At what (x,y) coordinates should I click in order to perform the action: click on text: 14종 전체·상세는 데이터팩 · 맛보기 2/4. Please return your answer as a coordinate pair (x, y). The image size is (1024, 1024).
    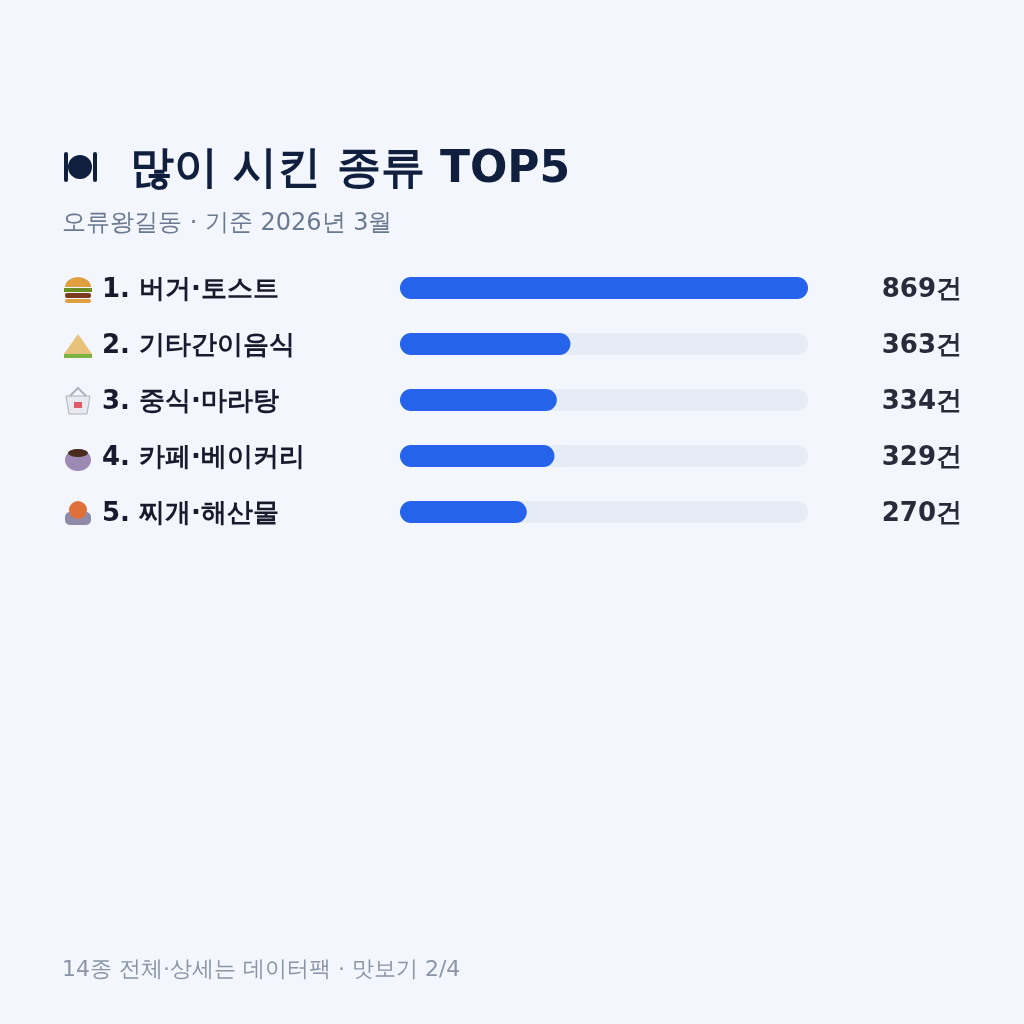
    Looking at the image, I should click on (261, 968).